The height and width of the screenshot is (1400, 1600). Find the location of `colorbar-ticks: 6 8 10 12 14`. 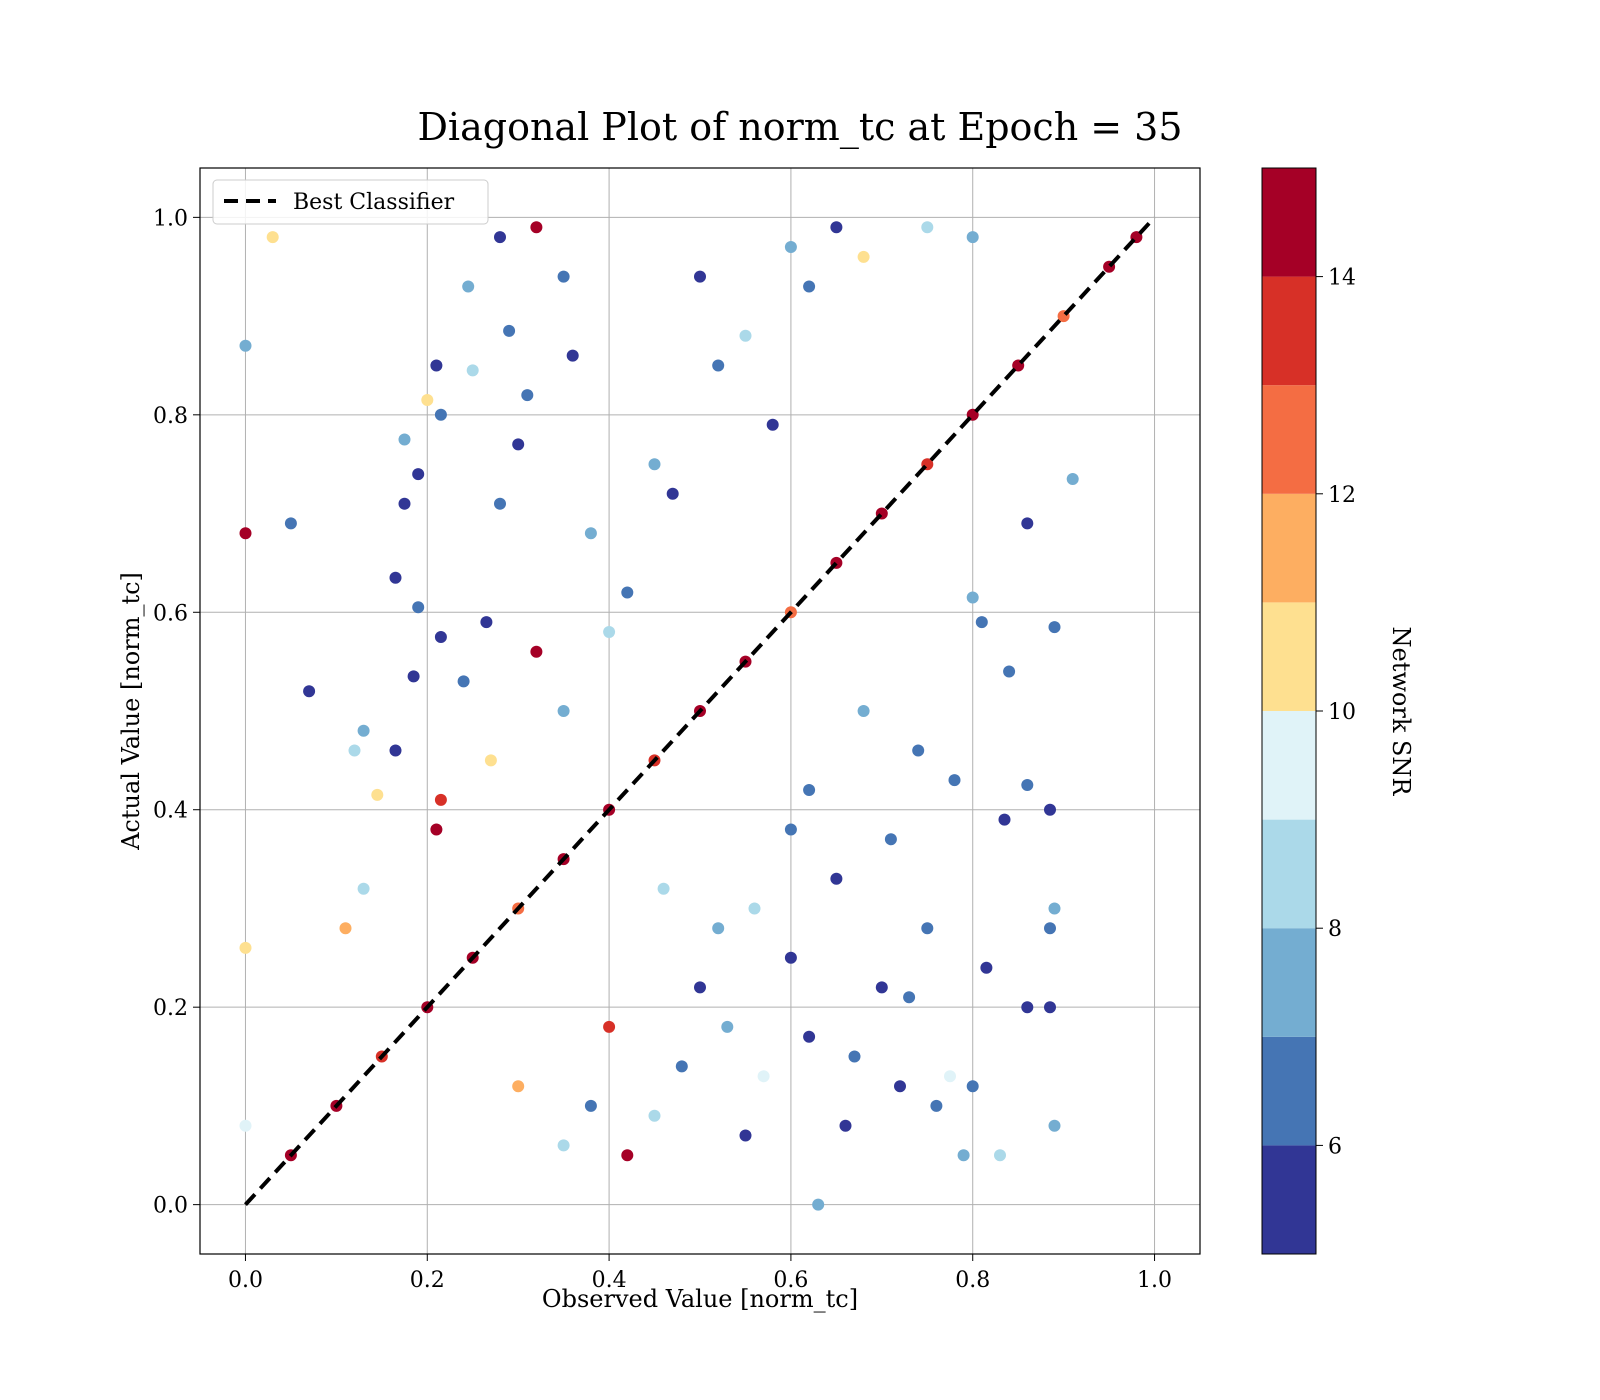

colorbar-ticks: 6 8 10 12 14 is located at coordinates (1336, 712).